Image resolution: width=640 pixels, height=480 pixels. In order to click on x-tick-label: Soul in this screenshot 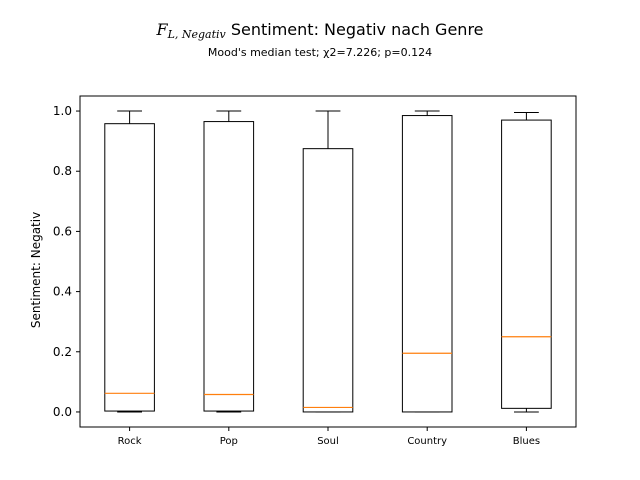, I will do `click(328, 441)`.